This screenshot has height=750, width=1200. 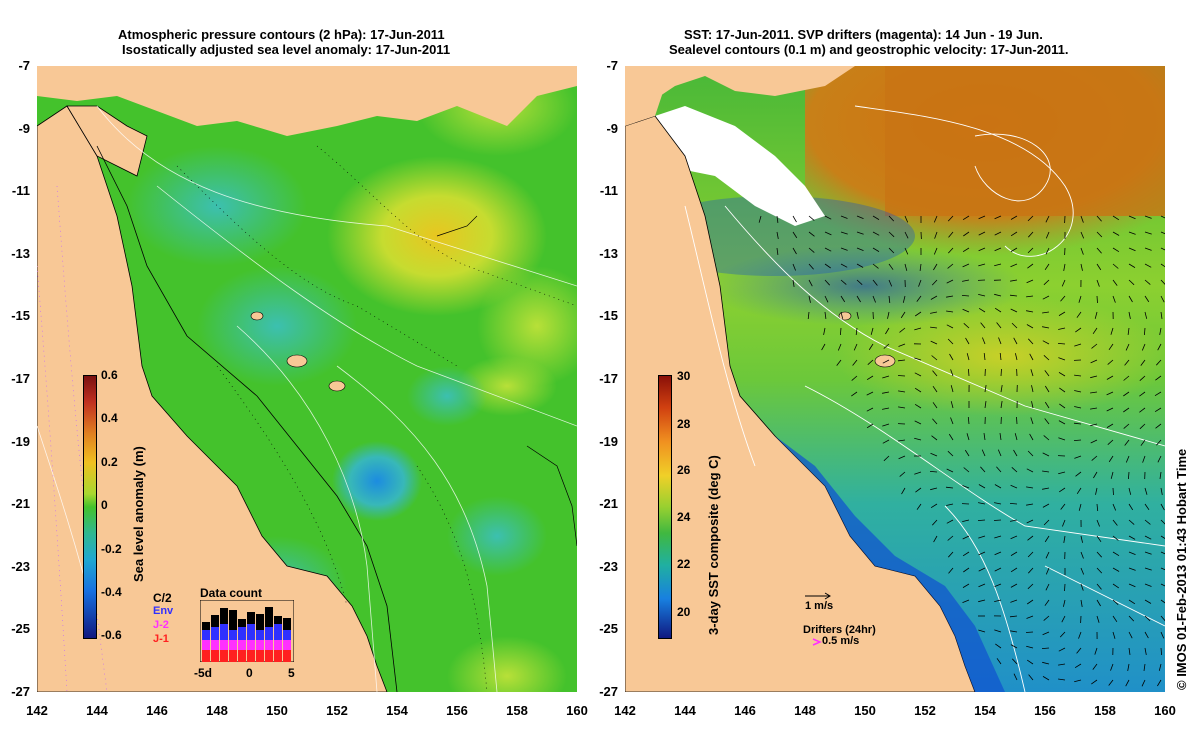 What do you see at coordinates (608, 504) in the screenshot?
I see `y-axis-tick-right: -21` at bounding box center [608, 504].